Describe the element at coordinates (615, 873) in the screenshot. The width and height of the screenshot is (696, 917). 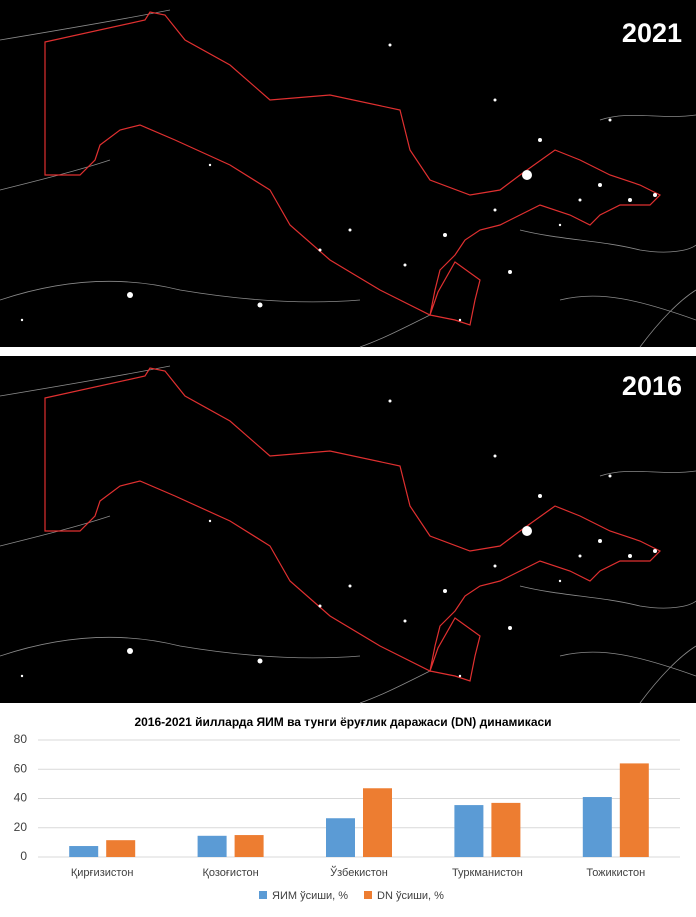
I see `x-tick-label: Тожикистон` at that location.